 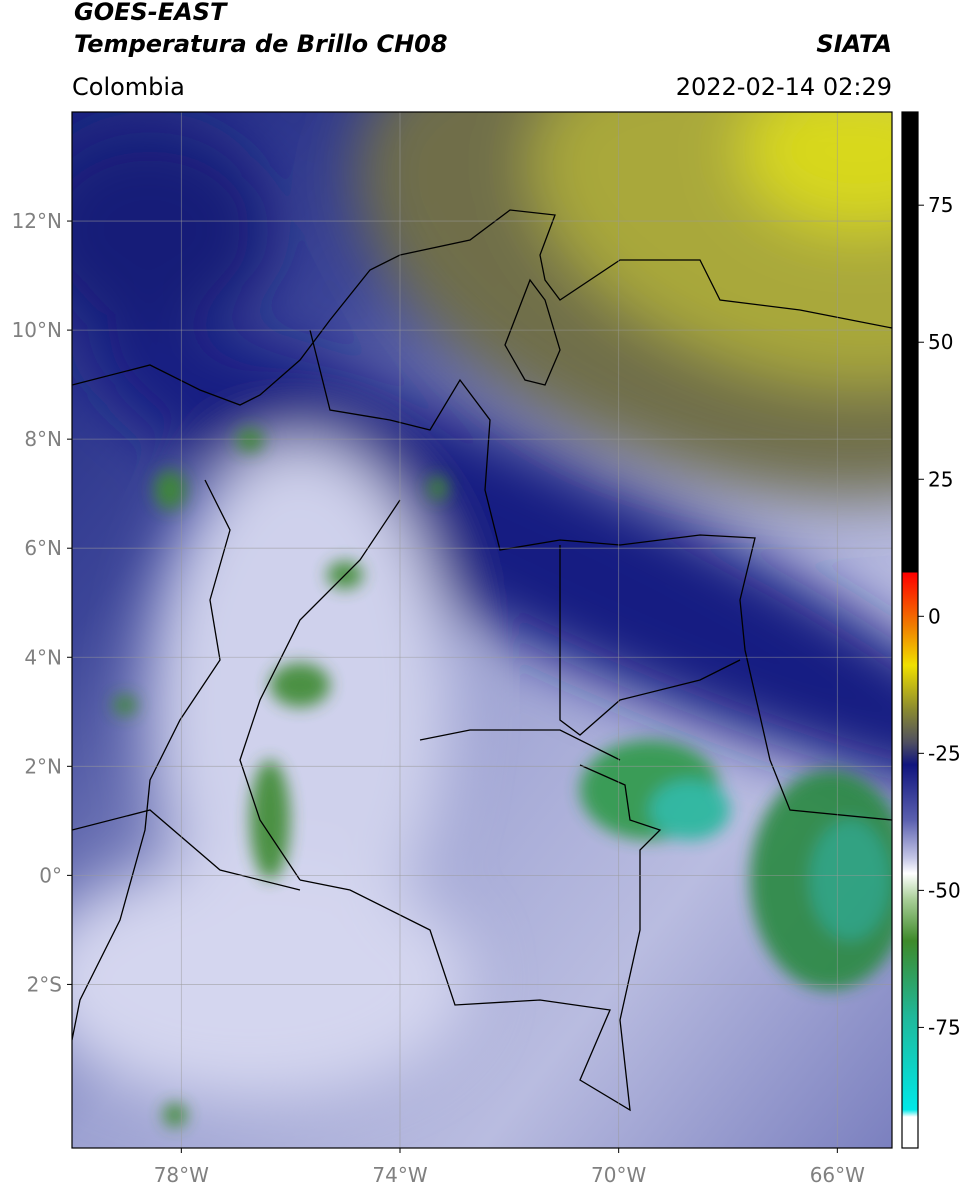 I want to click on lat-label: 2°S, so click(x=44, y=984).